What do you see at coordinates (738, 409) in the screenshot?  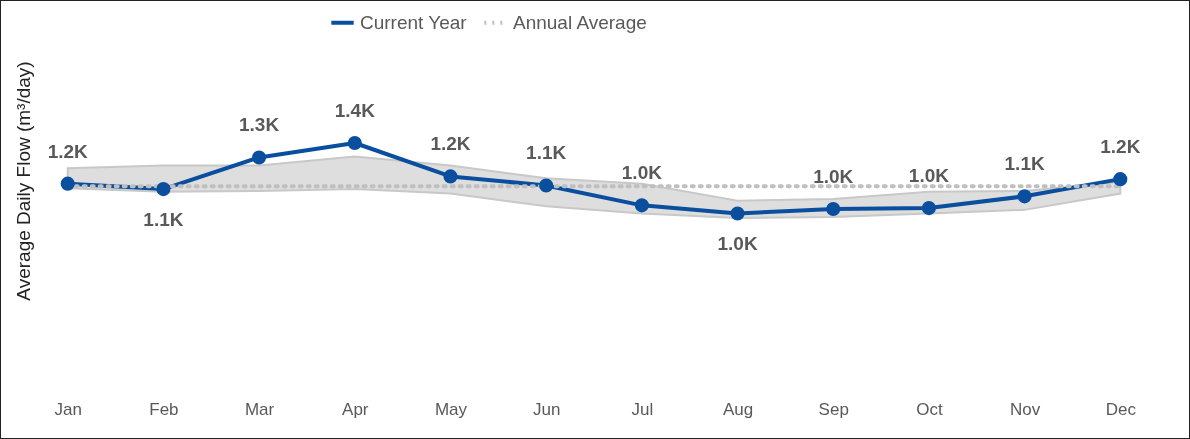 I see `x-tick-label: Aug` at bounding box center [738, 409].